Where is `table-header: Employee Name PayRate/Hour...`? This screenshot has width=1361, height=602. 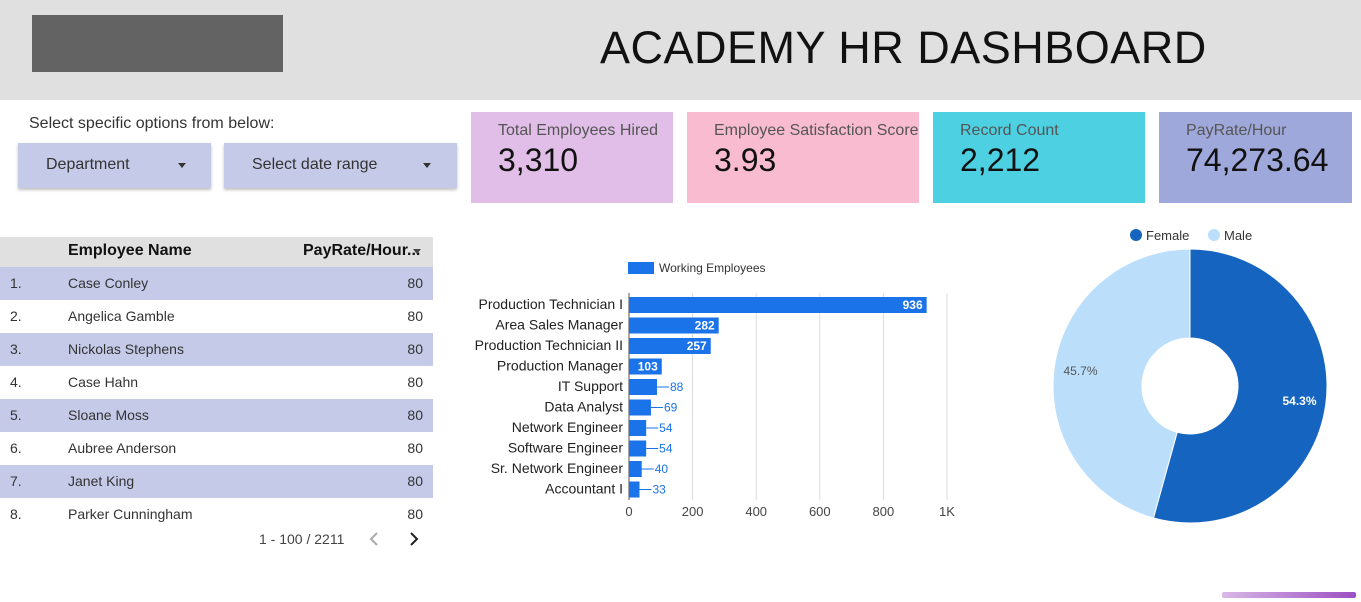 table-header: Employee Name PayRate/Hour... is located at coordinates (216, 252).